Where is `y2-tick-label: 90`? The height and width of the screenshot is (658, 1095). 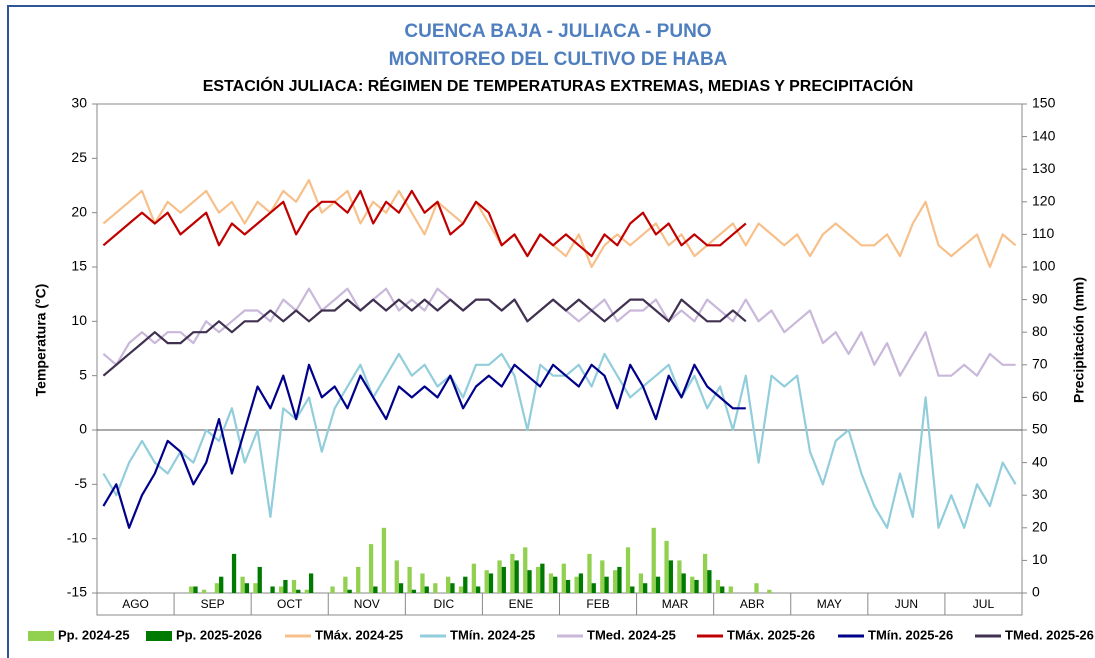 y2-tick-label: 90 is located at coordinates (1040, 298).